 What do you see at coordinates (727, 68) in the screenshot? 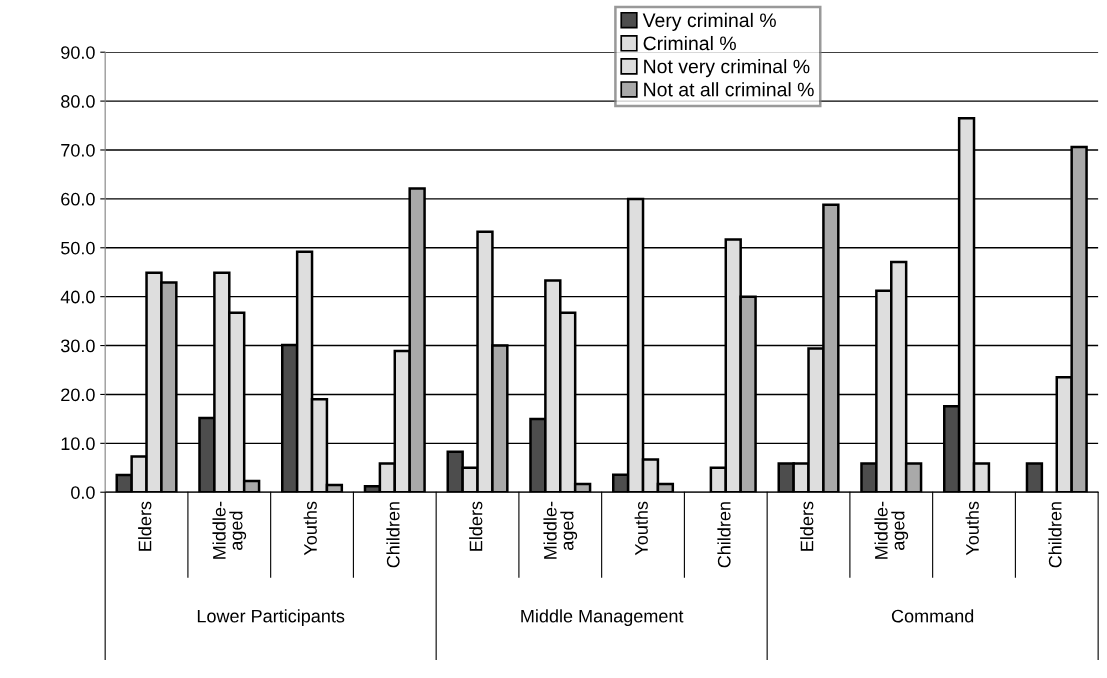
I see `legend-label: Not very criminal %` at bounding box center [727, 68].